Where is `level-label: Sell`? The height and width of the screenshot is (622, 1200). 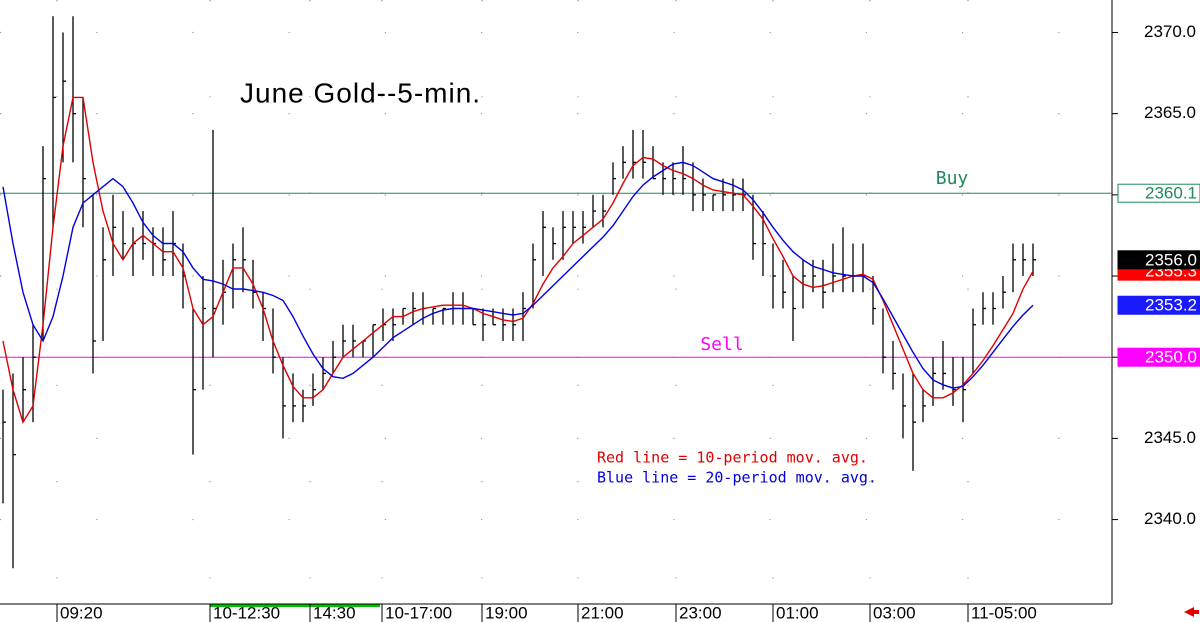 level-label: Sell is located at coordinates (721, 344).